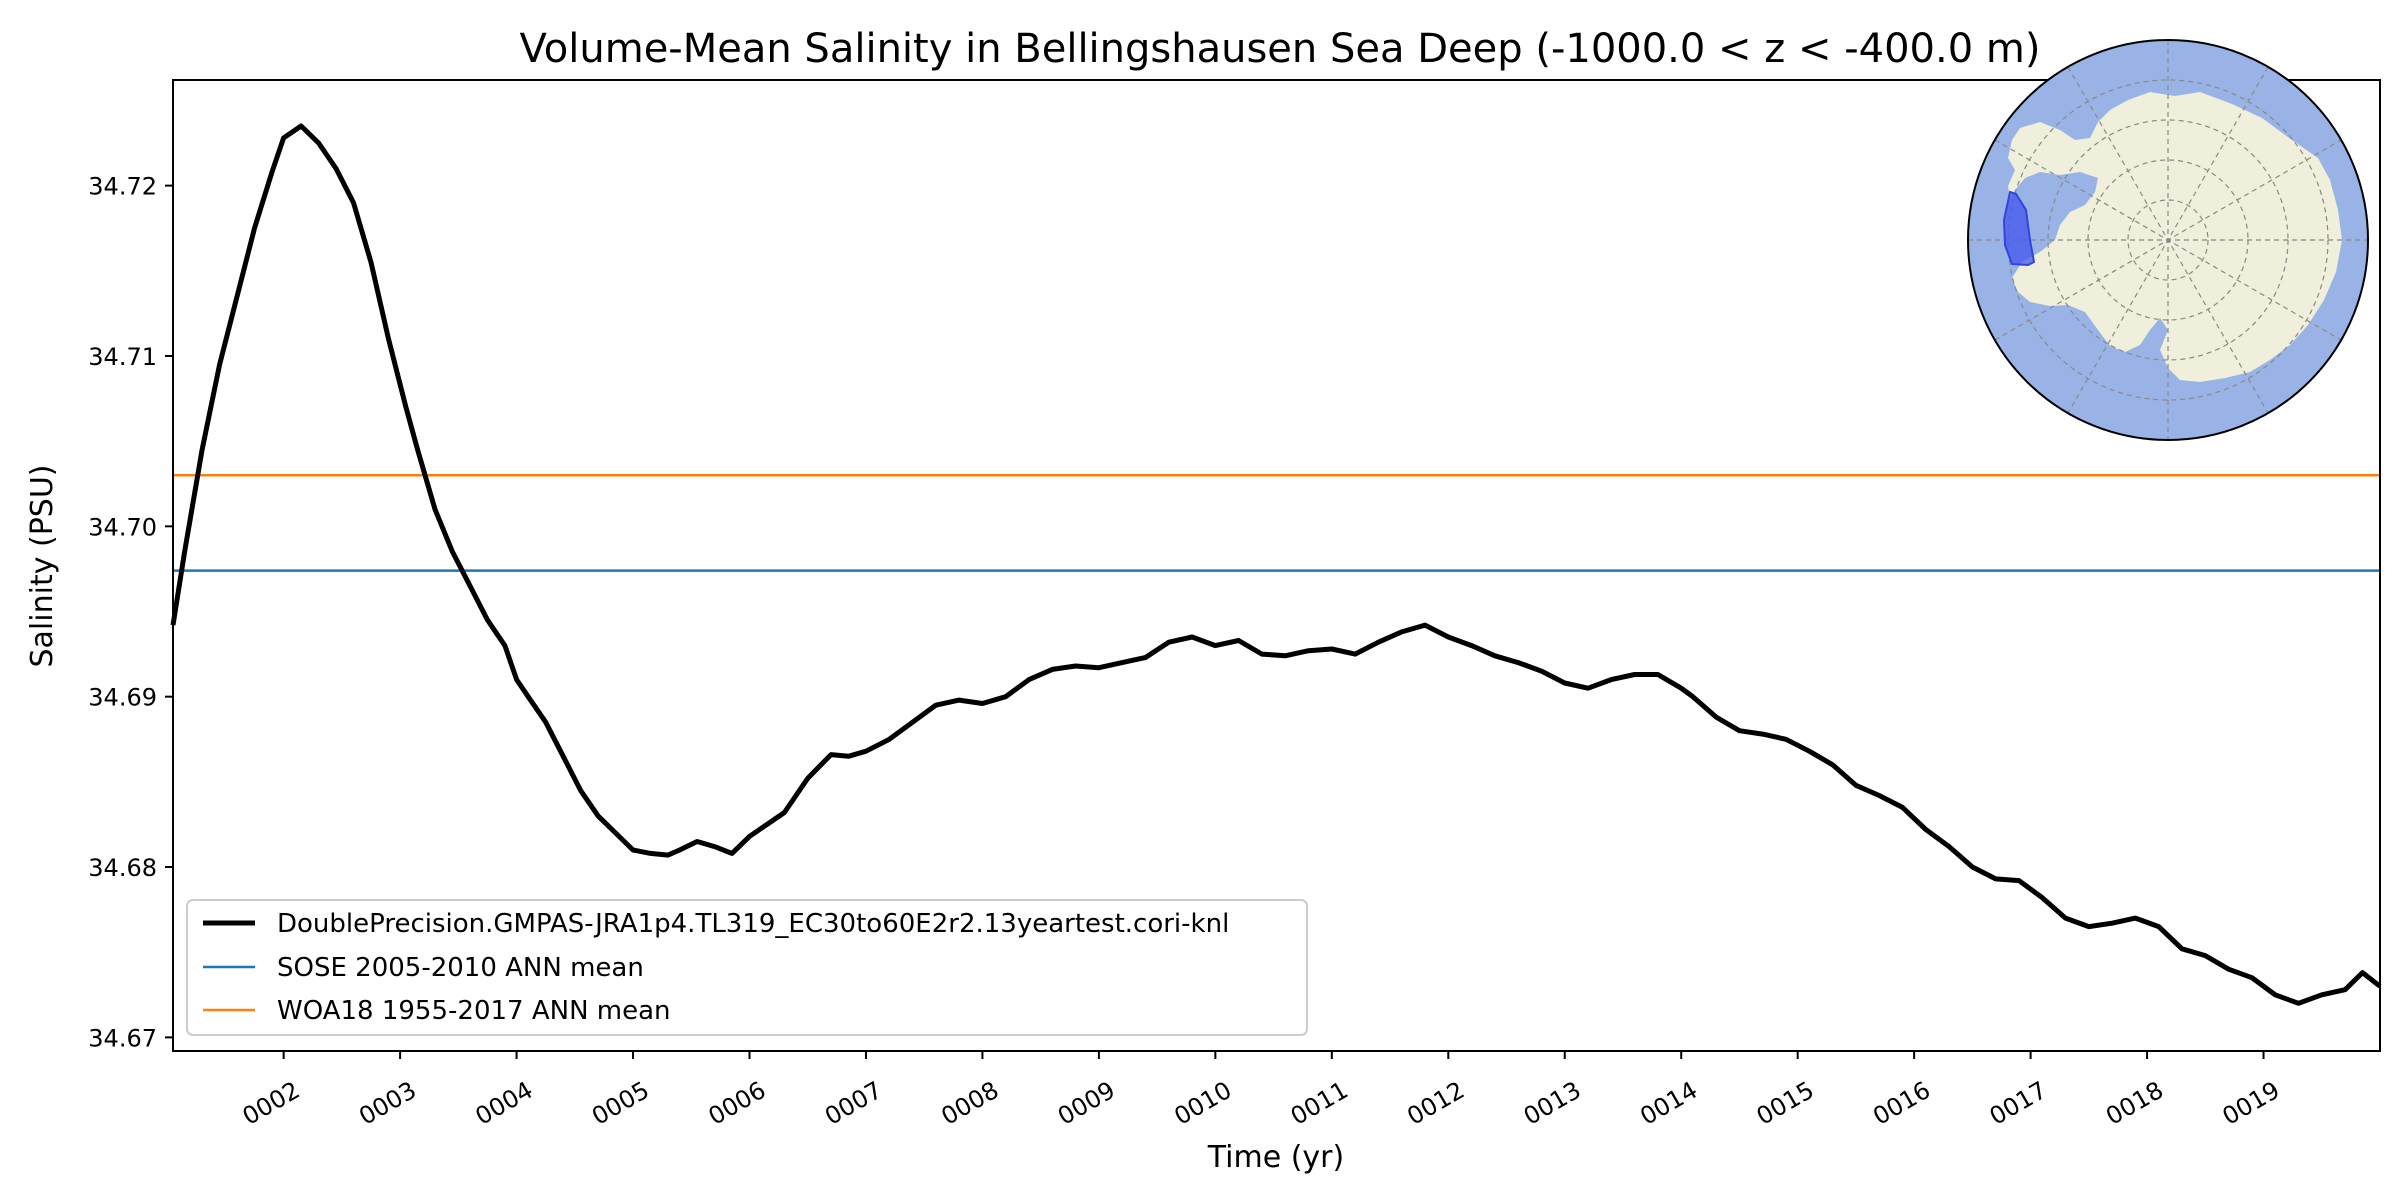 This screenshot has height=1200, width=2400. I want to click on x-tick-label: 0019, so click(2251, 1103).